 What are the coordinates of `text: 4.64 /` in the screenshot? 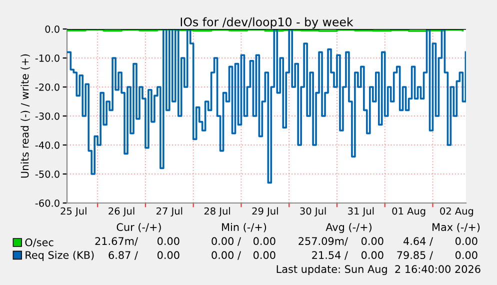 It's located at (418, 241).